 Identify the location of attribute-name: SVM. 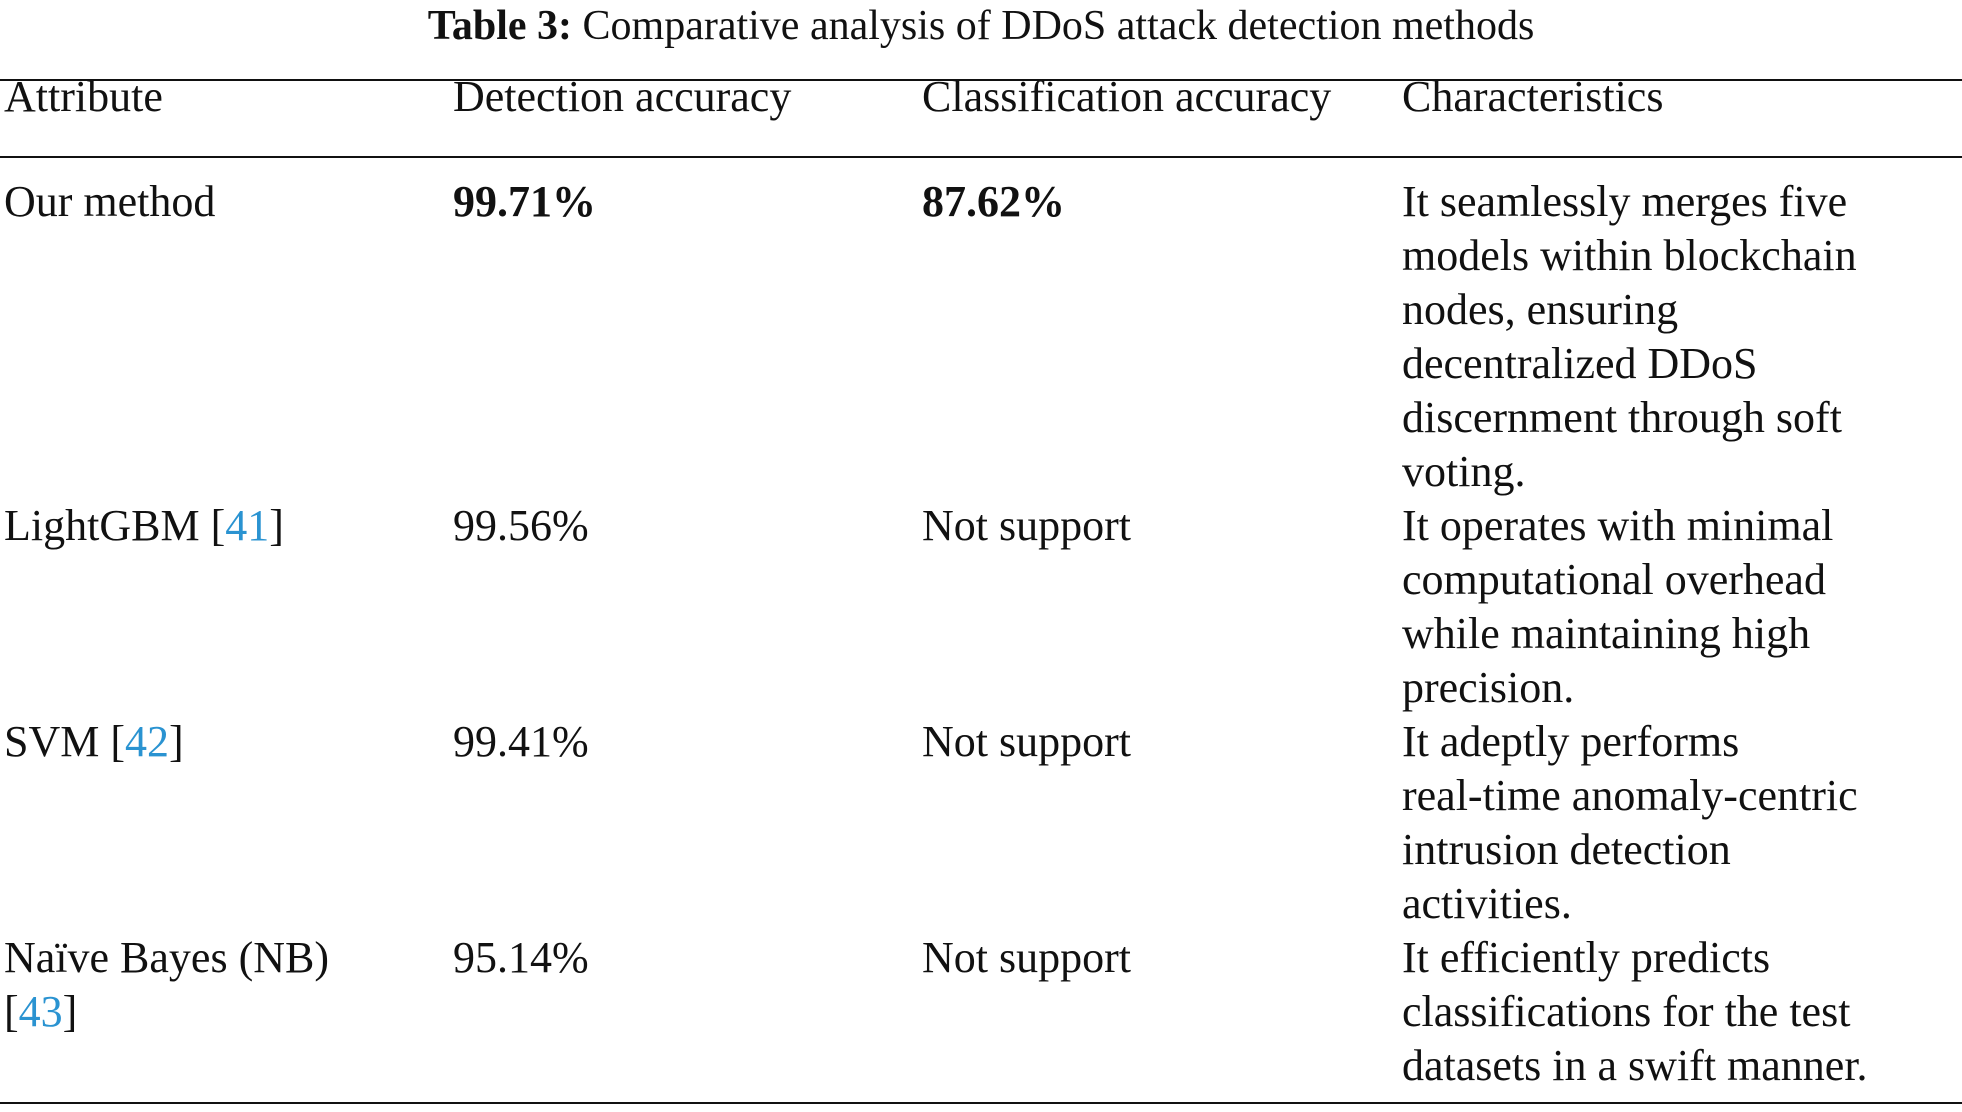
(52, 741).